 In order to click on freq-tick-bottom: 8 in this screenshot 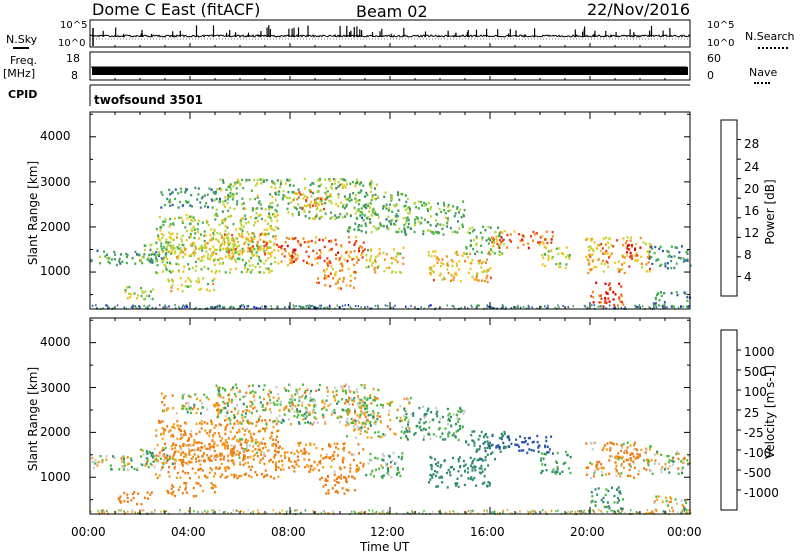, I will do `click(74, 75)`.